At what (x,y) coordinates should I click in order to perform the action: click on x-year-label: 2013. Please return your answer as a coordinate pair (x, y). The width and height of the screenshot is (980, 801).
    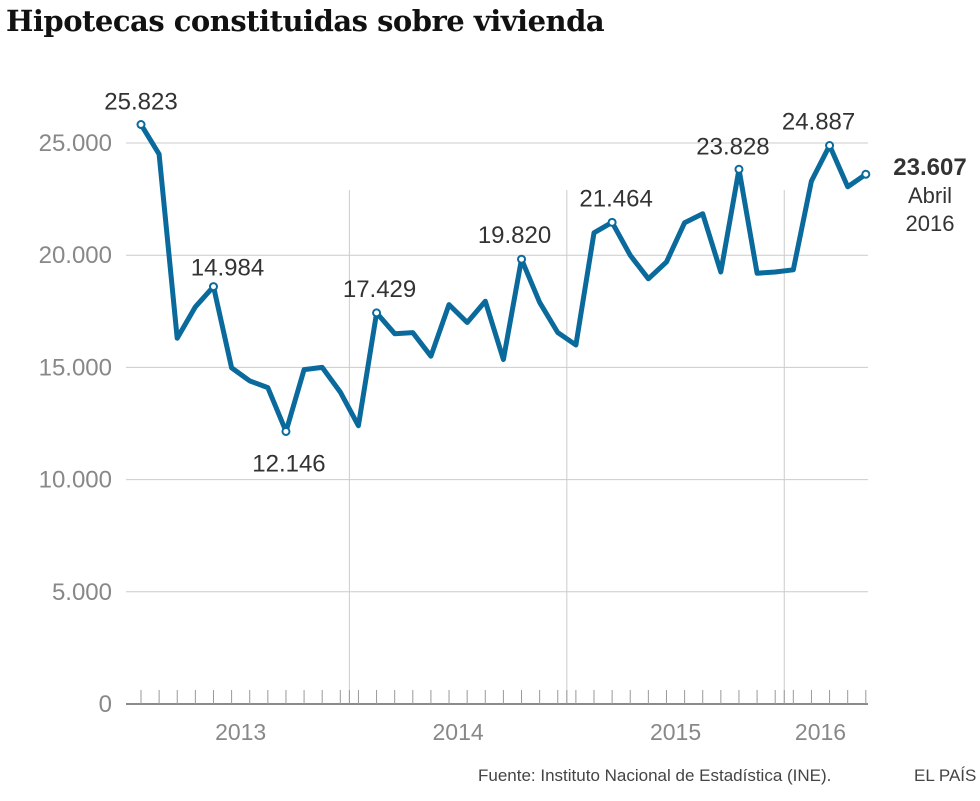
    Looking at the image, I should click on (240, 732).